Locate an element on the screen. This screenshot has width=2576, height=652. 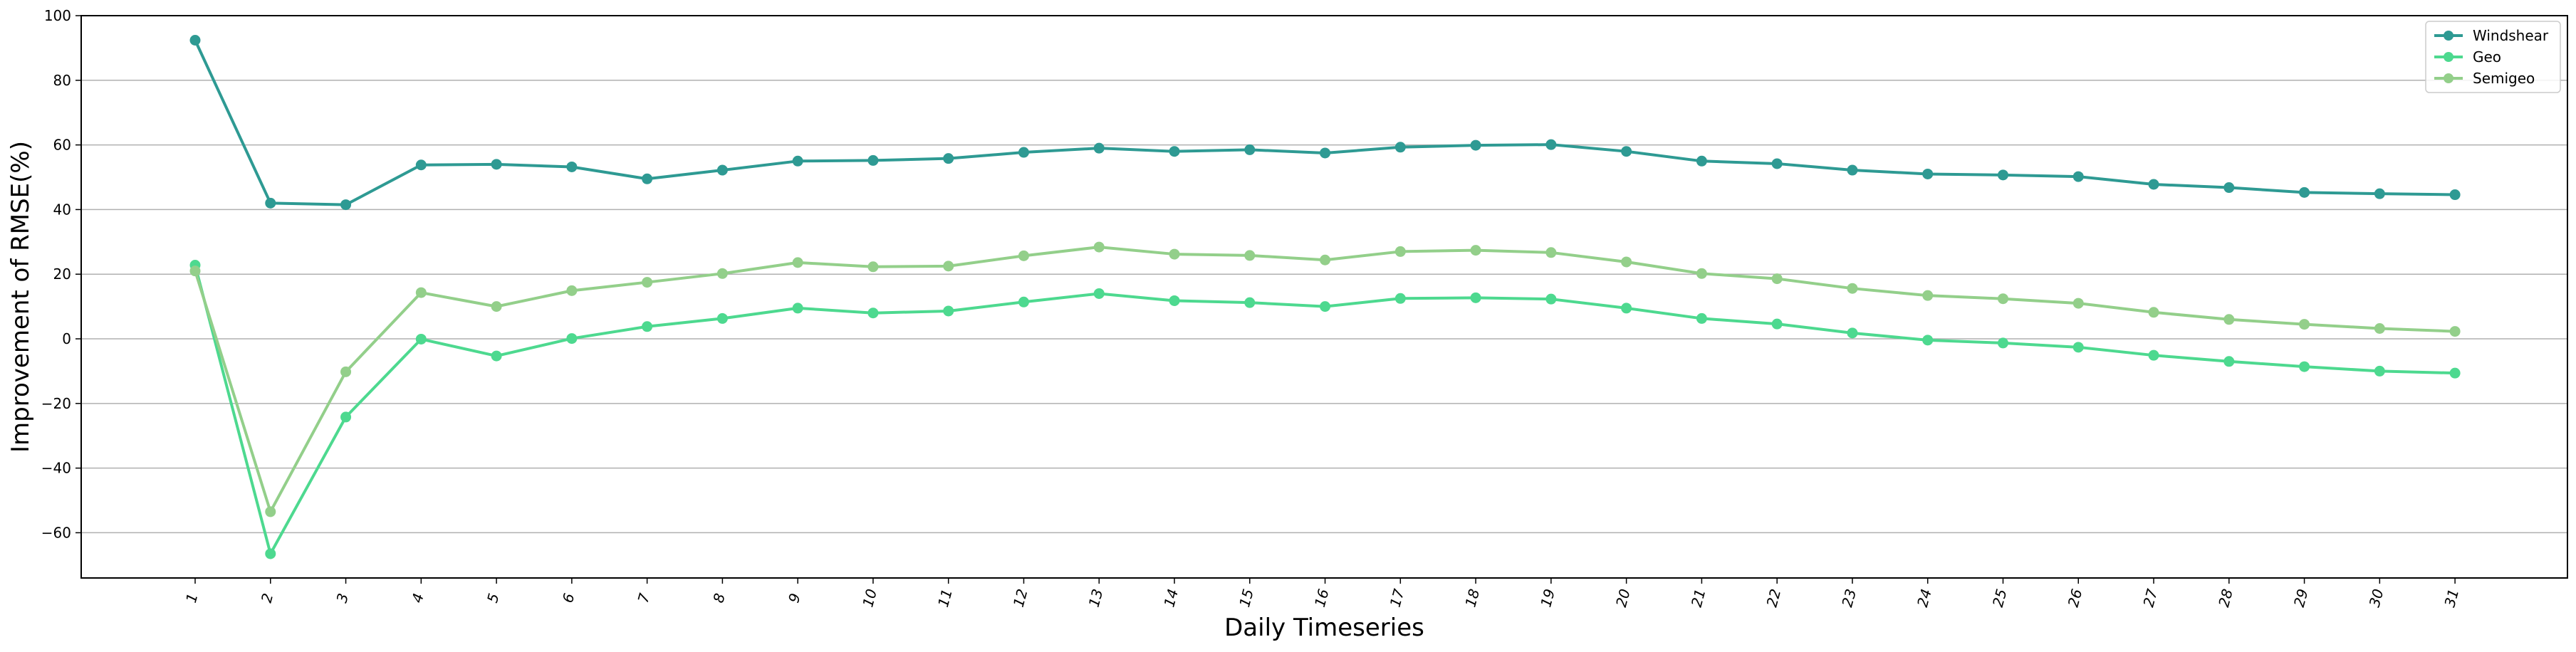
x-tick-label: 26 is located at coordinates (2075, 598).